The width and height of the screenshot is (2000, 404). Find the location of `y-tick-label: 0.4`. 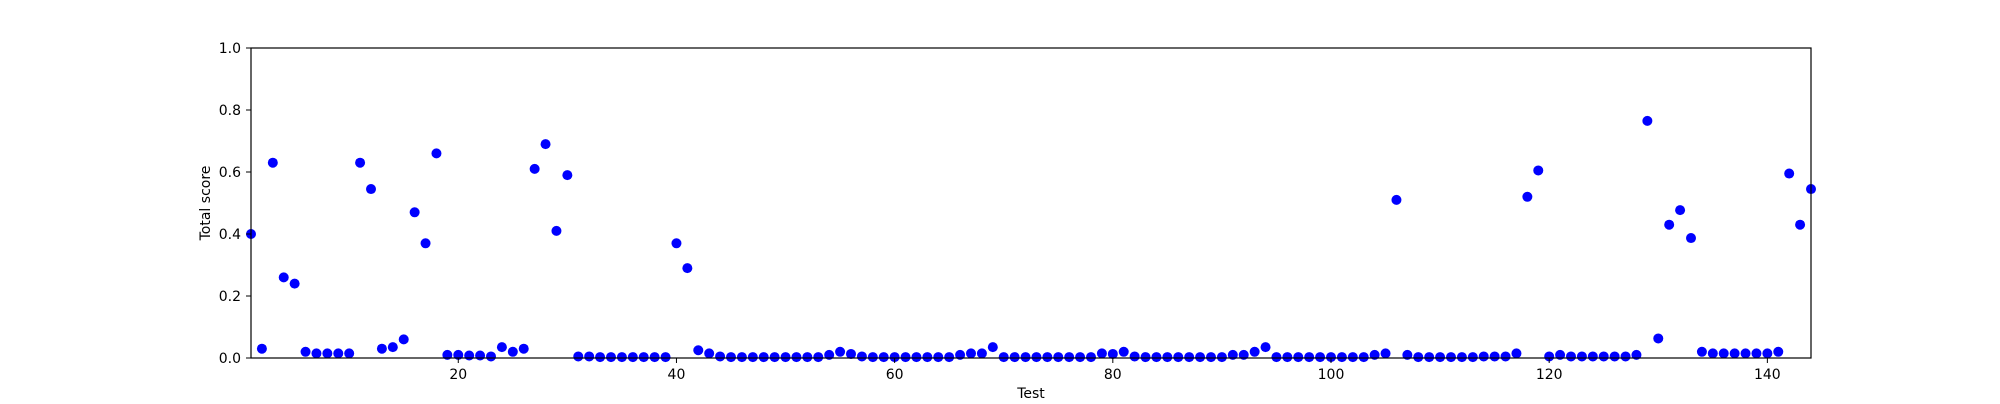

y-tick-label: 0.4 is located at coordinates (230, 235).